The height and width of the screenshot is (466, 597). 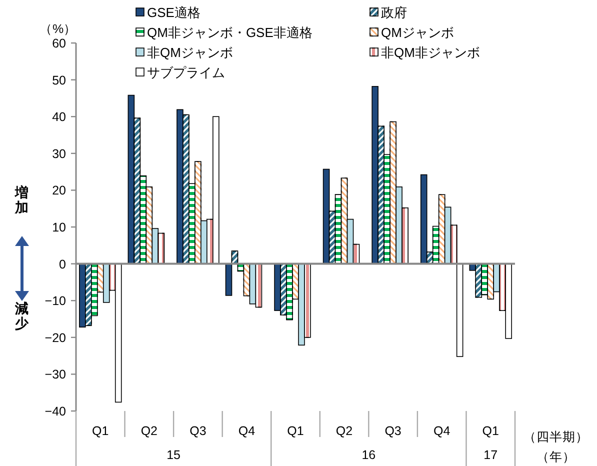 I want to click on y-tick-label: 30, so click(x=59, y=153).